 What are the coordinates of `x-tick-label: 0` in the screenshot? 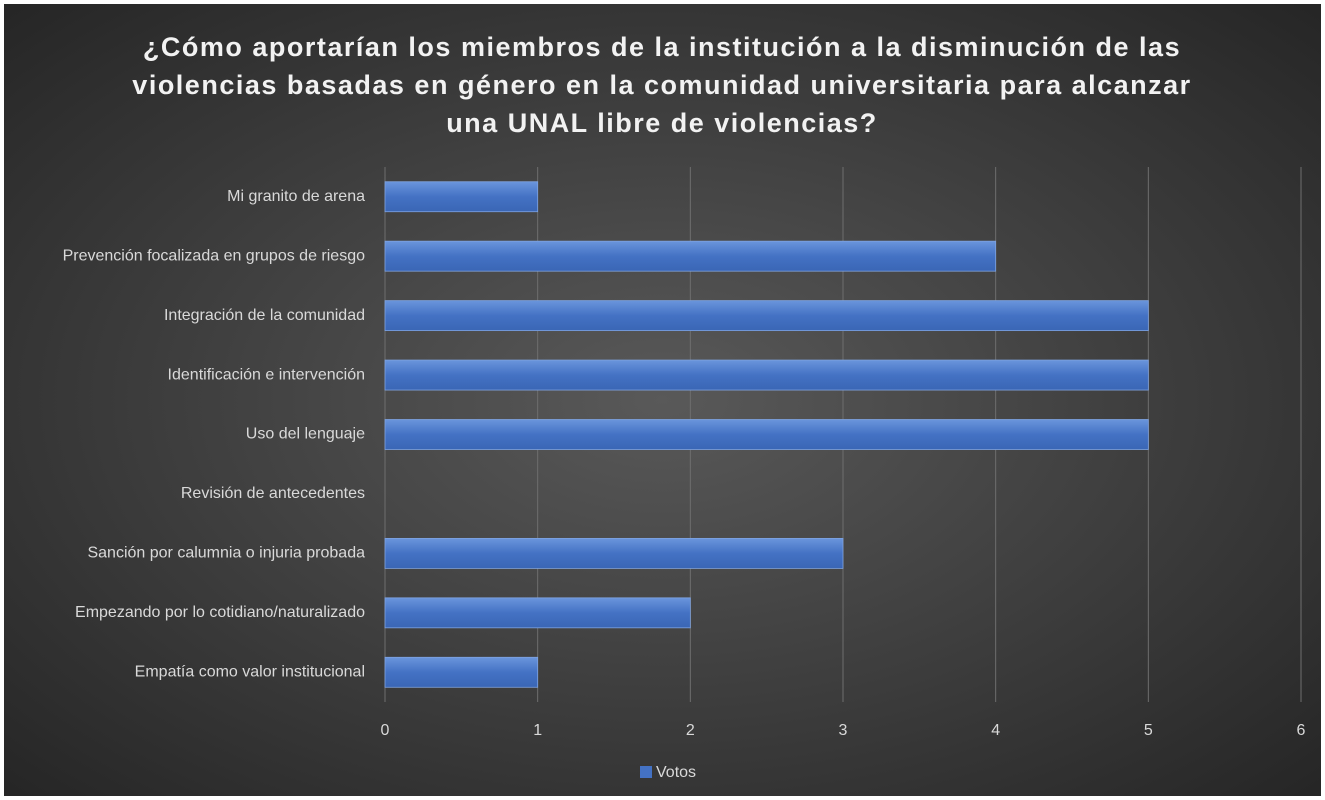 It's located at (385, 730).